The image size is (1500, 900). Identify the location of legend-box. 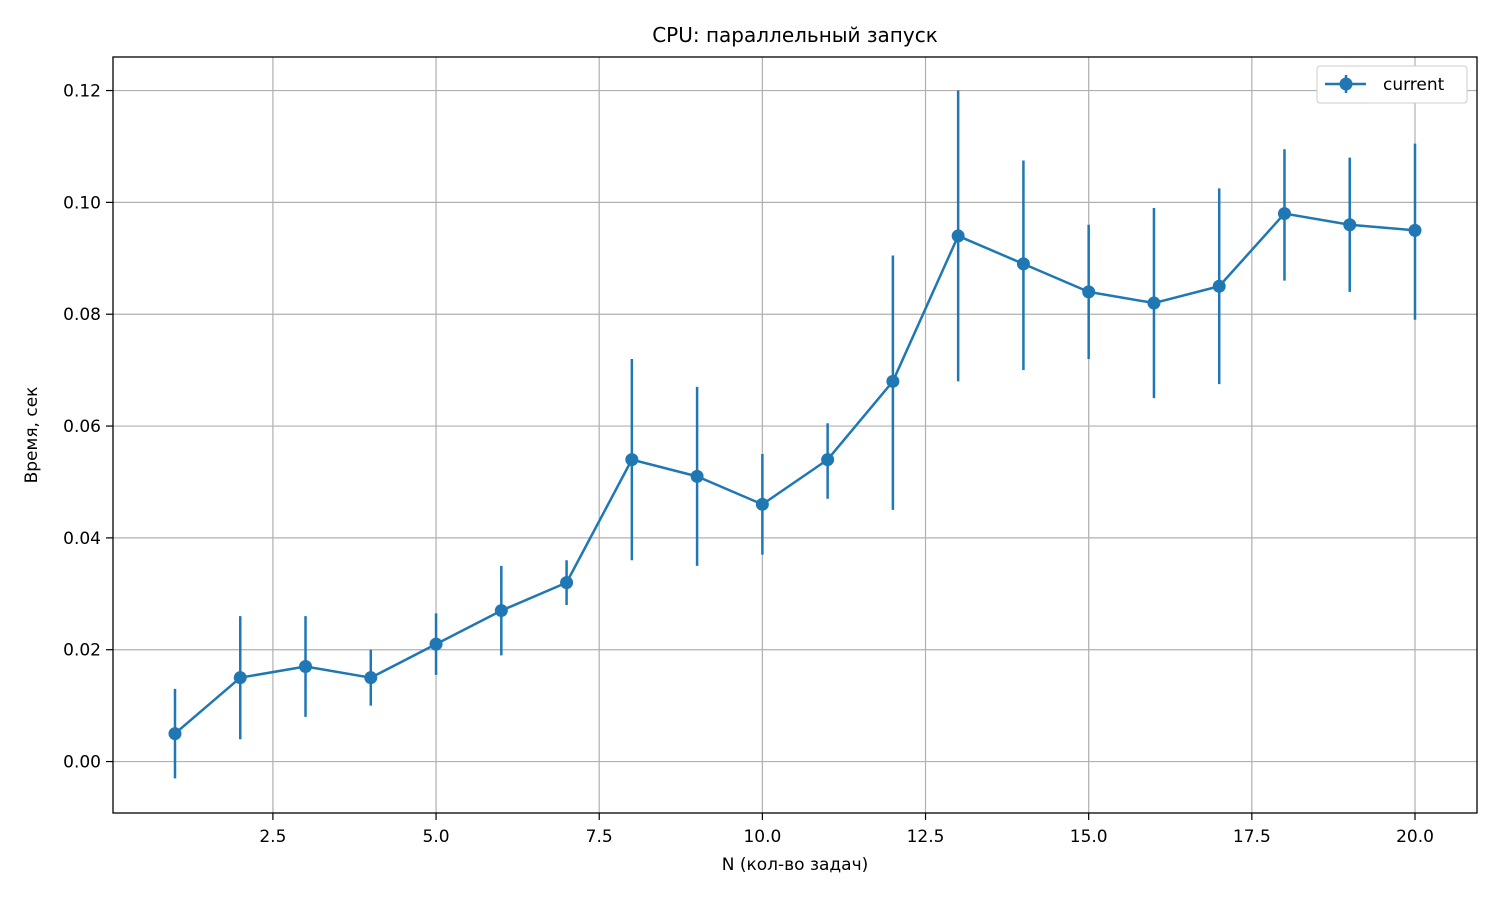
(1392, 84).